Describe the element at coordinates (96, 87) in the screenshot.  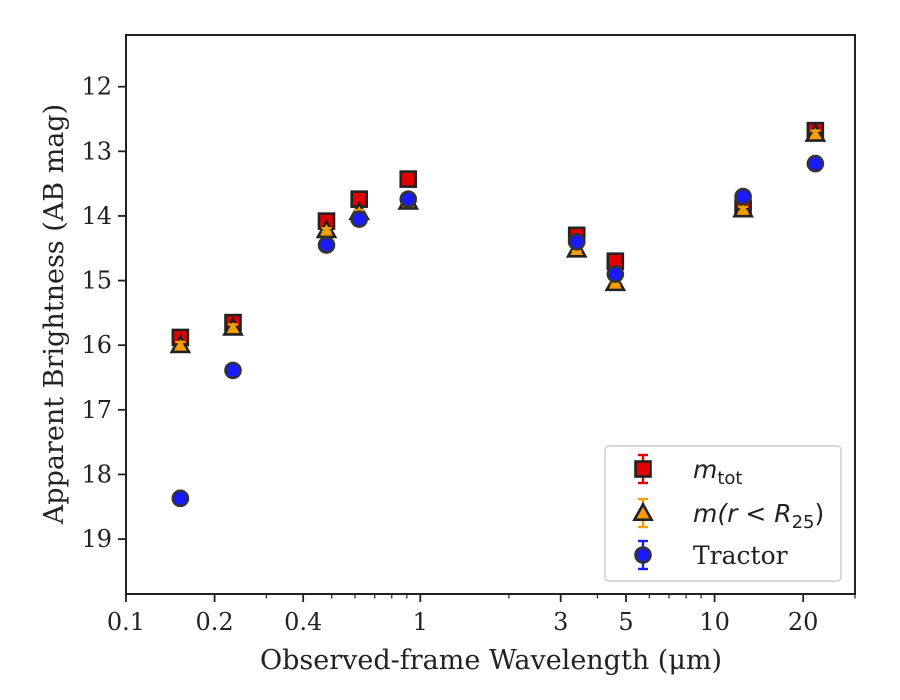
I see `y-tick-label: 12` at that location.